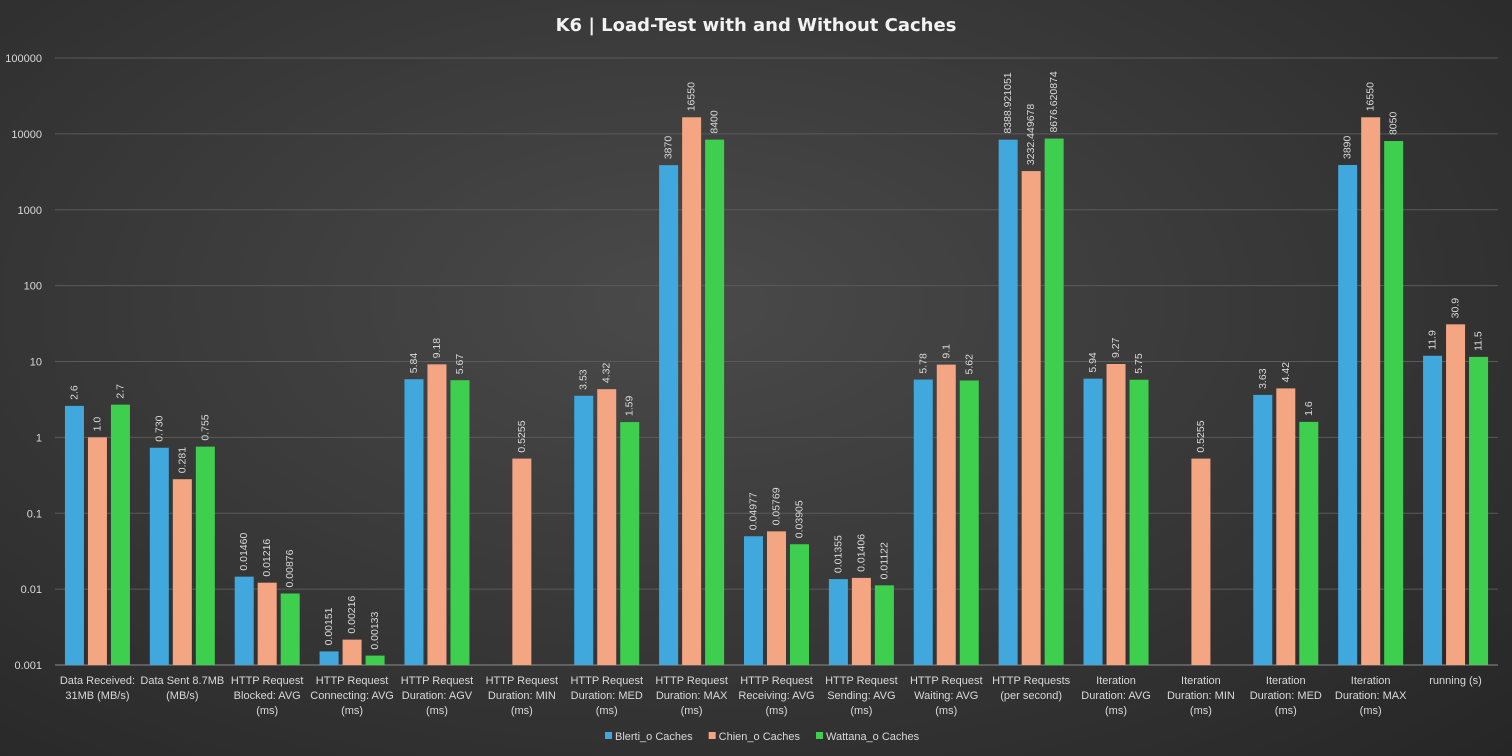 Image resolution: width=1512 pixels, height=756 pixels. What do you see at coordinates (74, 392) in the screenshot?
I see `data-label: 2.6` at bounding box center [74, 392].